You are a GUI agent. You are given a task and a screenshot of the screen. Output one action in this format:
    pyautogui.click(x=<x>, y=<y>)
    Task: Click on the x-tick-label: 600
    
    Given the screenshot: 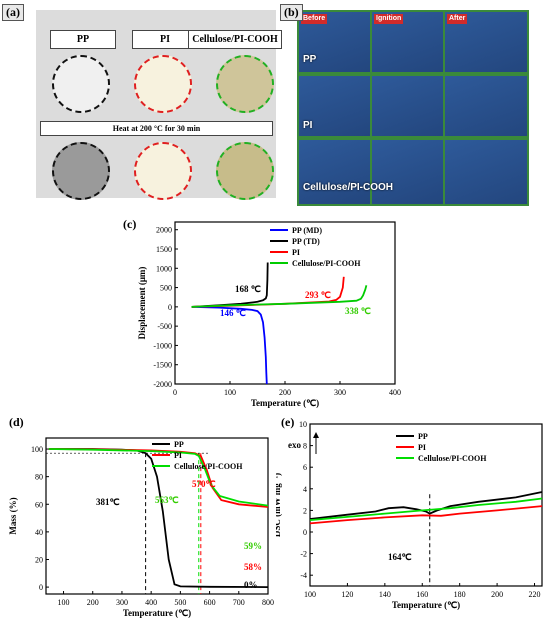 What is the action you would take?
    pyautogui.click(x=210, y=602)
    